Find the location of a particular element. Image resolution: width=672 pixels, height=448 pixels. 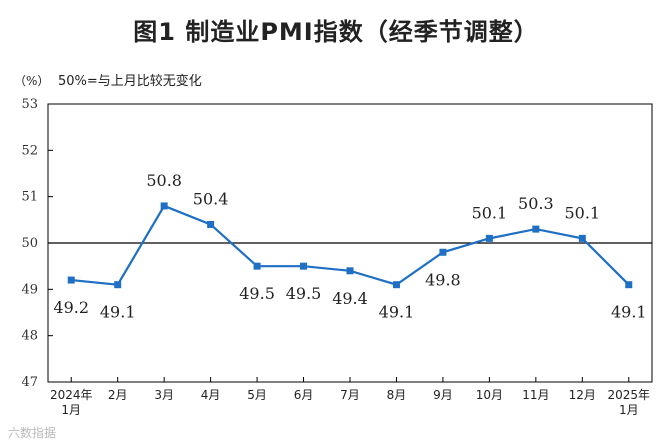

data-label: 50.4 is located at coordinates (211, 198).